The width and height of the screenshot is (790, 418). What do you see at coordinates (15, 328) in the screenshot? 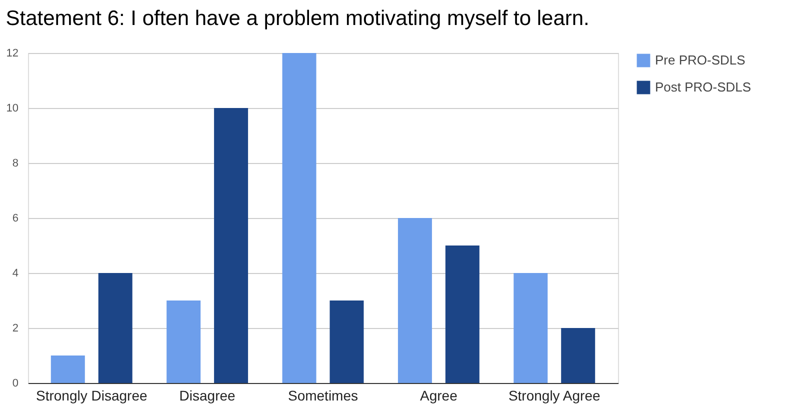
I see `y-tick-label: 2` at bounding box center [15, 328].